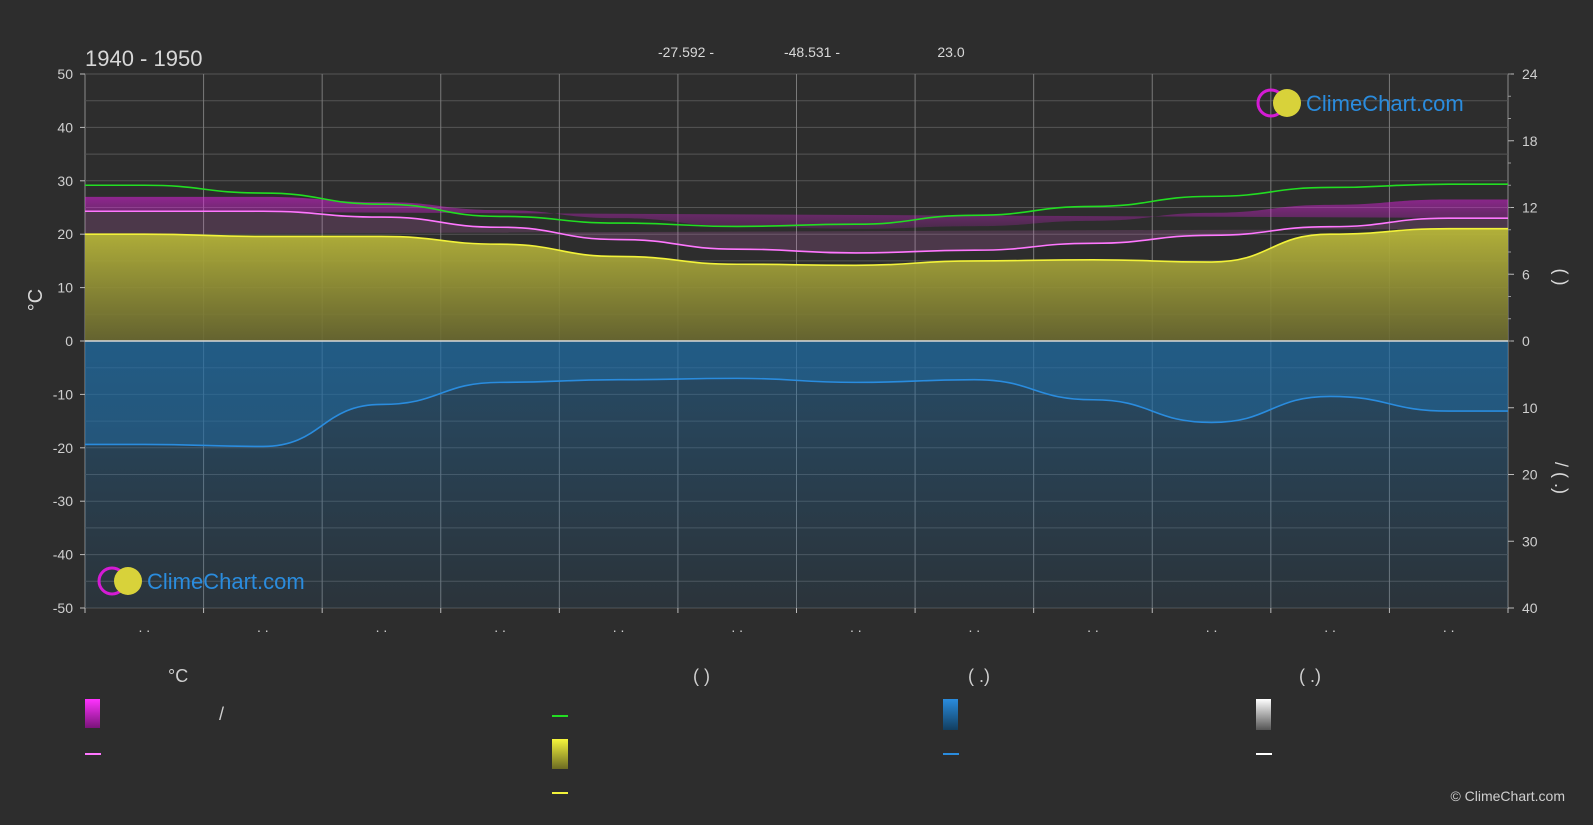 The width and height of the screenshot is (1593, 825). Describe the element at coordinates (812, 52) in the screenshot. I see `longitude: -48.531 -` at that location.